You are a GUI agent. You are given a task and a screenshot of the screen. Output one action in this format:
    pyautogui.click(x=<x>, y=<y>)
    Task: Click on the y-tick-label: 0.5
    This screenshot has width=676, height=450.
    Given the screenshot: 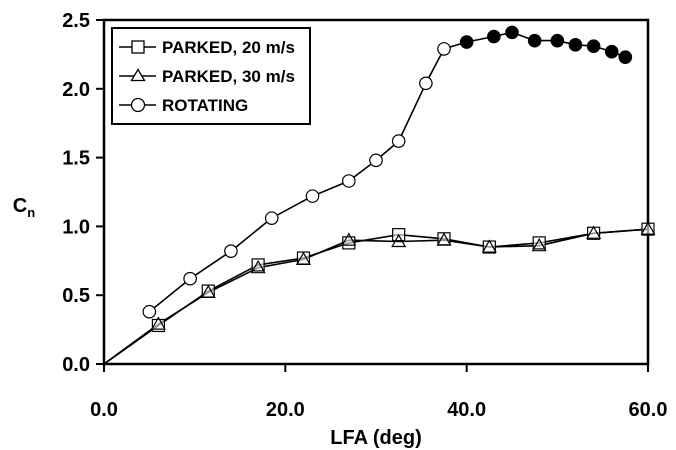 What is the action you would take?
    pyautogui.click(x=76, y=296)
    